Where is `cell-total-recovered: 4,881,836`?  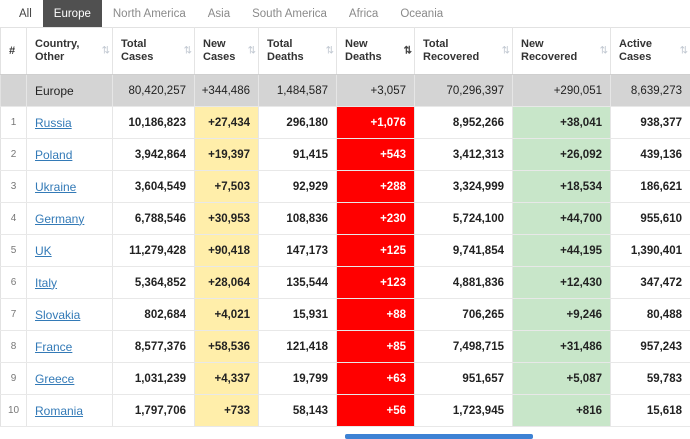 cell-total-recovered: 4,881,836 is located at coordinates (463, 282).